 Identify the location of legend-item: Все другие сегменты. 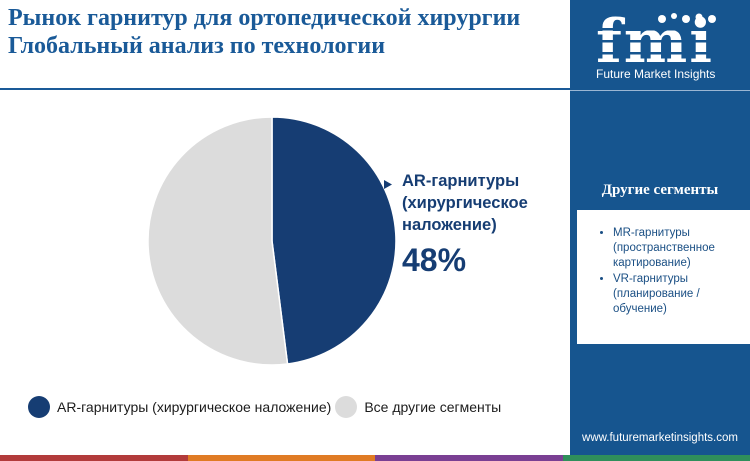
(418, 407).